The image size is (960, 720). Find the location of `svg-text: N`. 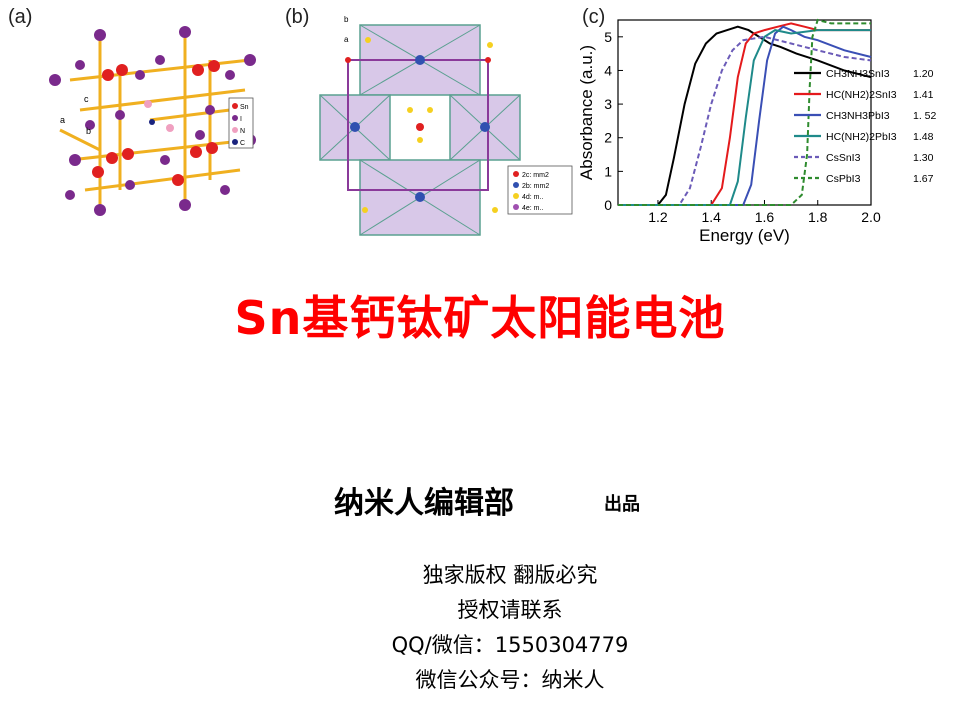

svg-text: N is located at coordinates (242, 131).